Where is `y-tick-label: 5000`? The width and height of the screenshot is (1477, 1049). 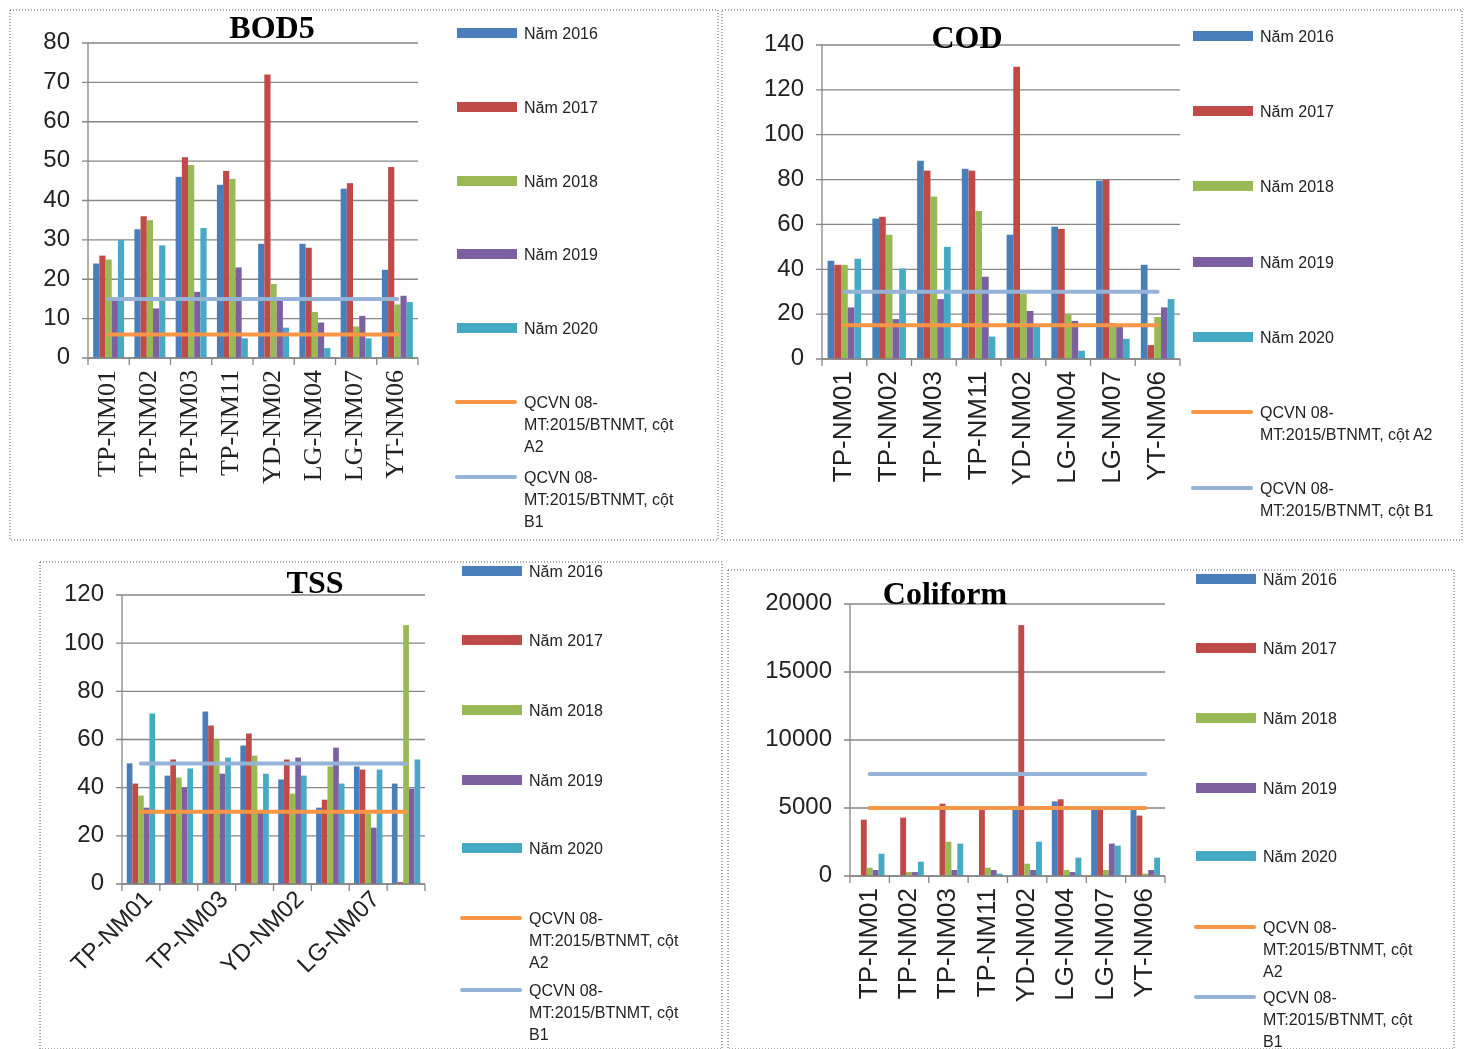
y-tick-label: 5000 is located at coordinates (805, 806).